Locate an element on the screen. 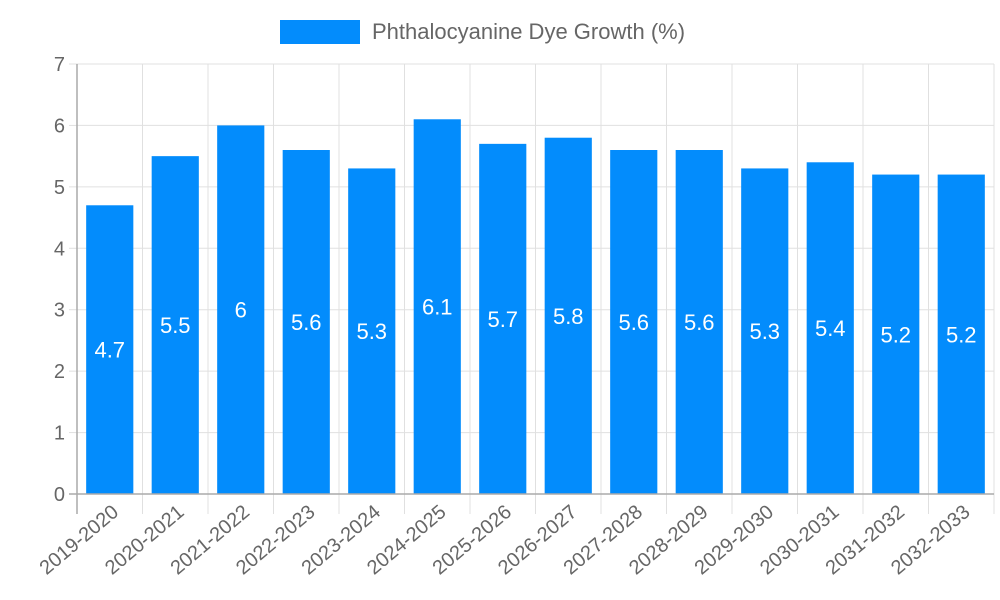 The image size is (1000, 600). y-tick-label: 3 is located at coordinates (59, 311).